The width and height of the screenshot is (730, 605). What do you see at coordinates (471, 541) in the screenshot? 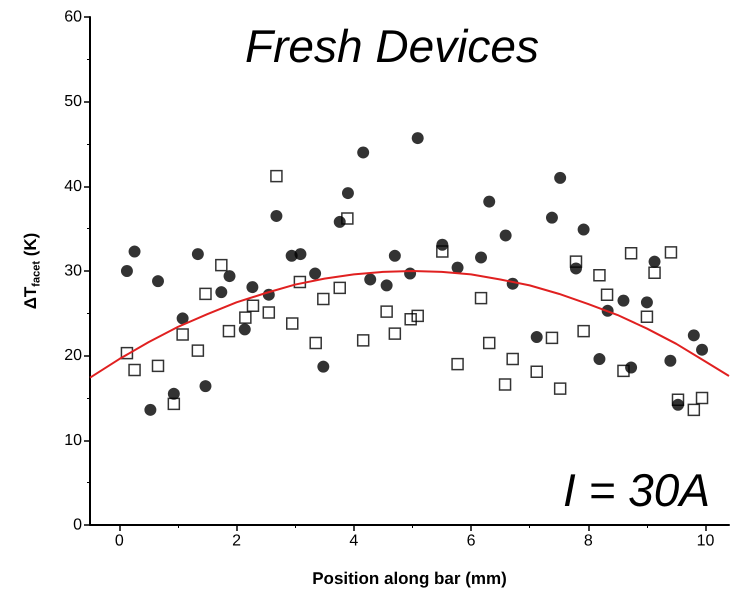
I see `x-tick-label: 6` at bounding box center [471, 541].